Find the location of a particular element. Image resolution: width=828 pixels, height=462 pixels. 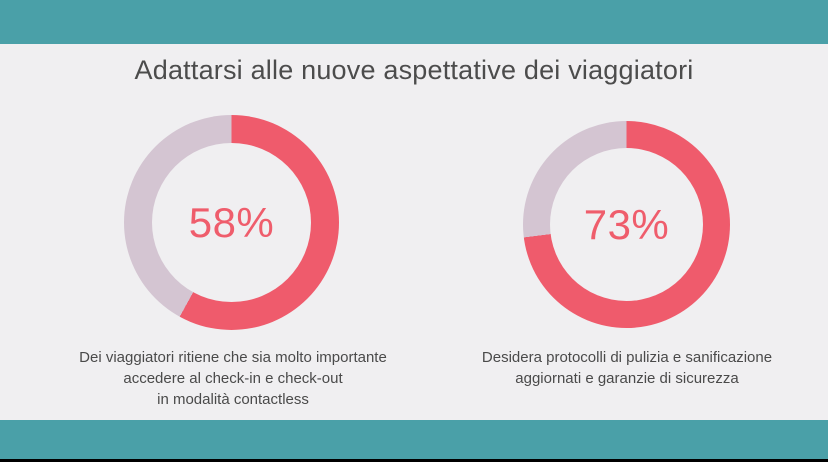

caption-line: accedere al check-in e check-out is located at coordinates (233, 378).